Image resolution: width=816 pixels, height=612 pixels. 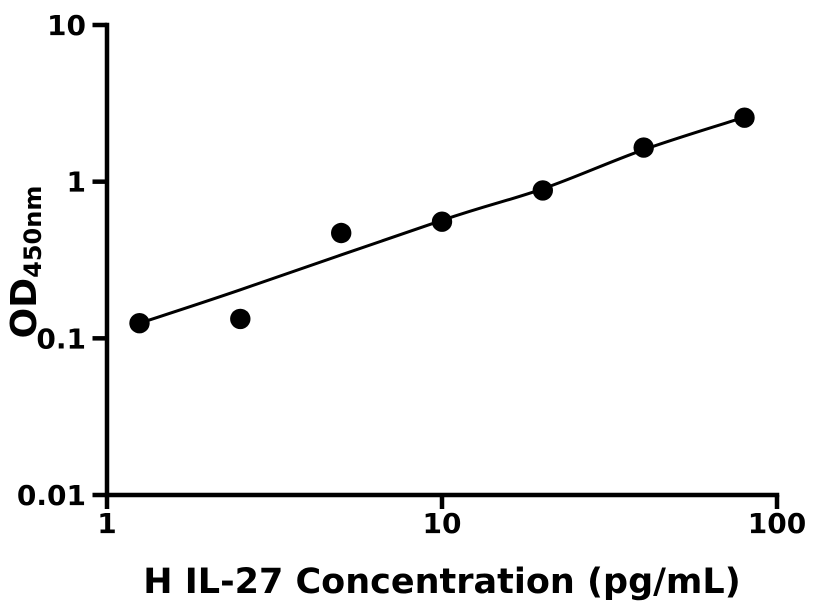 I want to click on x-tick-label: 10, so click(x=442, y=523).